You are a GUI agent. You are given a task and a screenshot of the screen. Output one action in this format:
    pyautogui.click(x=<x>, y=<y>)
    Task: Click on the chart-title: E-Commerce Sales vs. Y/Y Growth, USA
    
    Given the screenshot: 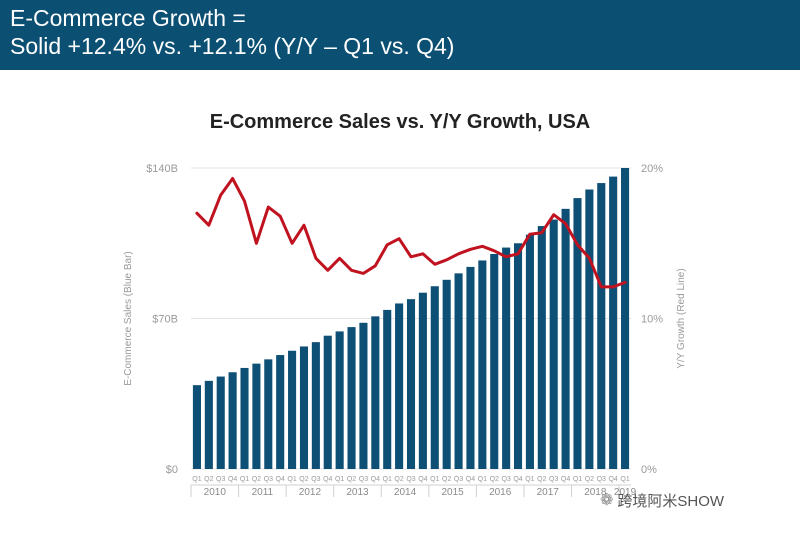 What is the action you would take?
    pyautogui.click(x=400, y=122)
    